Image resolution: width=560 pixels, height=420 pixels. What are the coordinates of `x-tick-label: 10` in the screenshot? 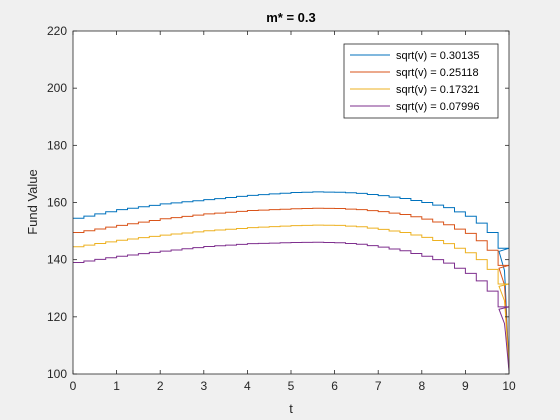 It's located at (509, 386).